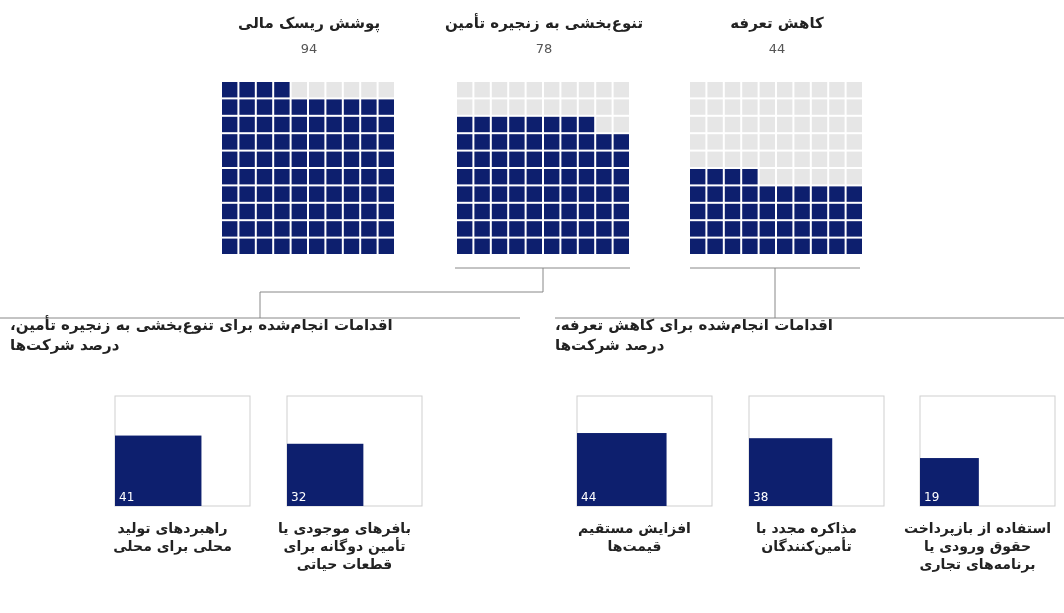 The width and height of the screenshot is (1064, 613). I want to click on category-label: کاهش تعرفه, so click(777, 23).